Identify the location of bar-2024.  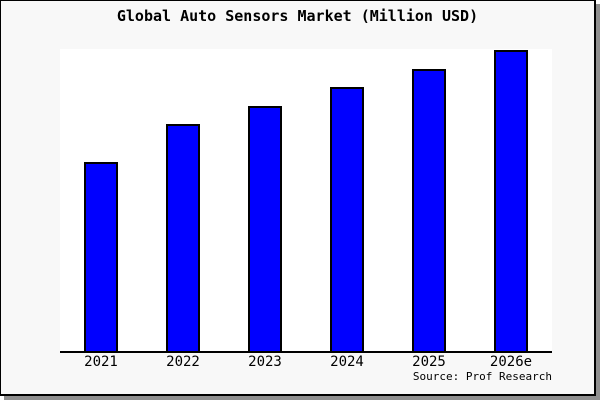
(347, 219).